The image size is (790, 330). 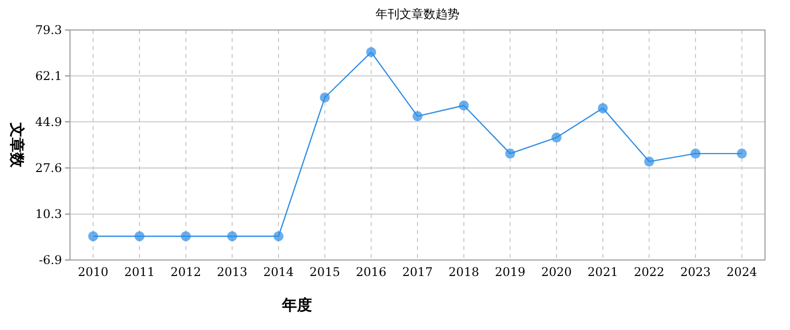 I want to click on x-tick-label: 2013, so click(x=232, y=272).